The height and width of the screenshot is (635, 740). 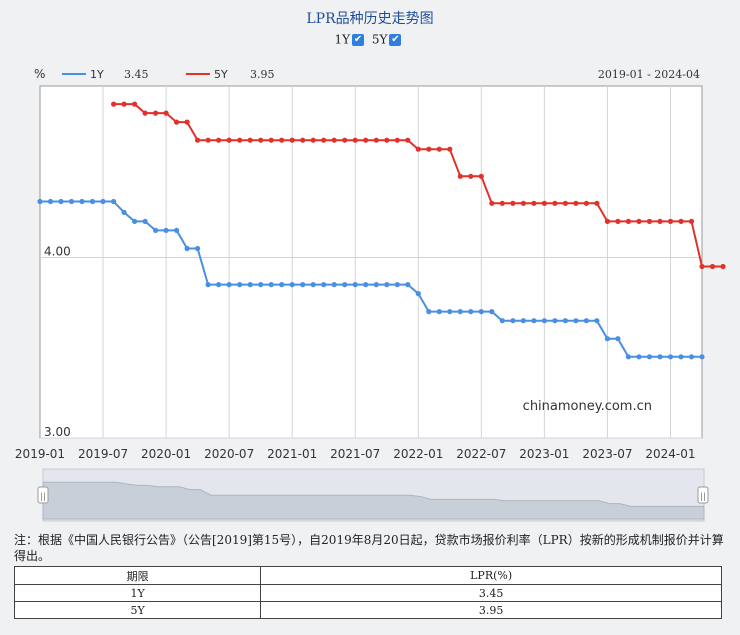 What do you see at coordinates (373, 495) in the screenshot?
I see `range-navigator: || ||` at bounding box center [373, 495].